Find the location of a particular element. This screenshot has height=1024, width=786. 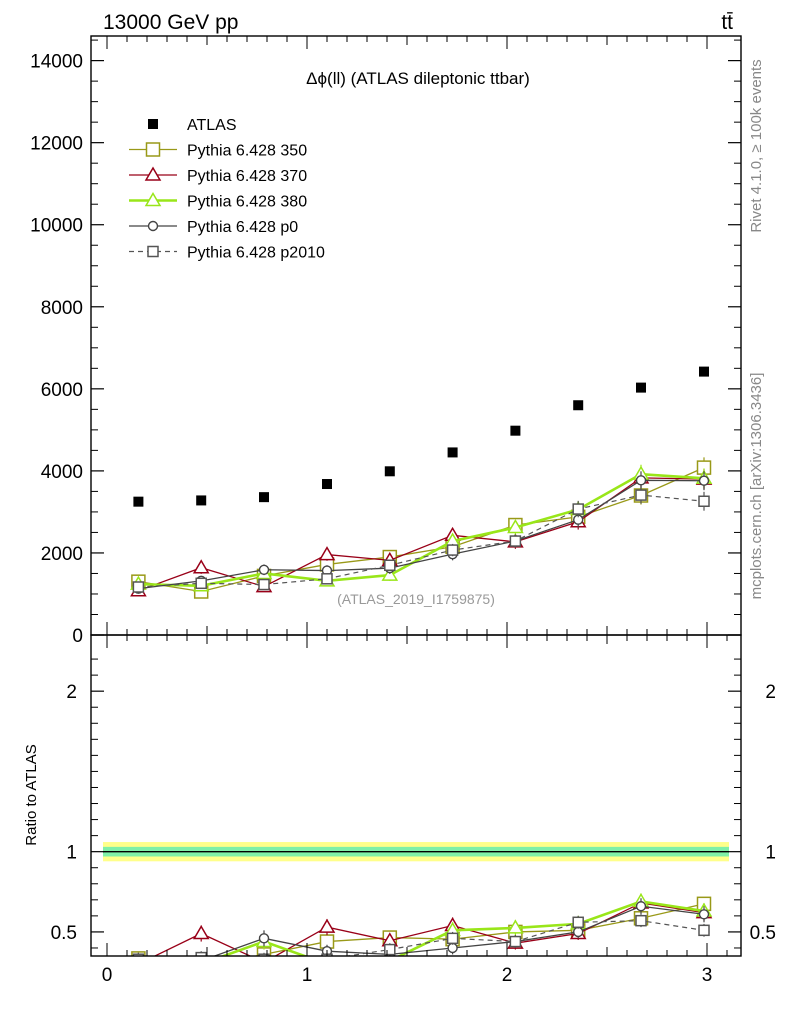

legend-label: ATLAS is located at coordinates (212, 125).